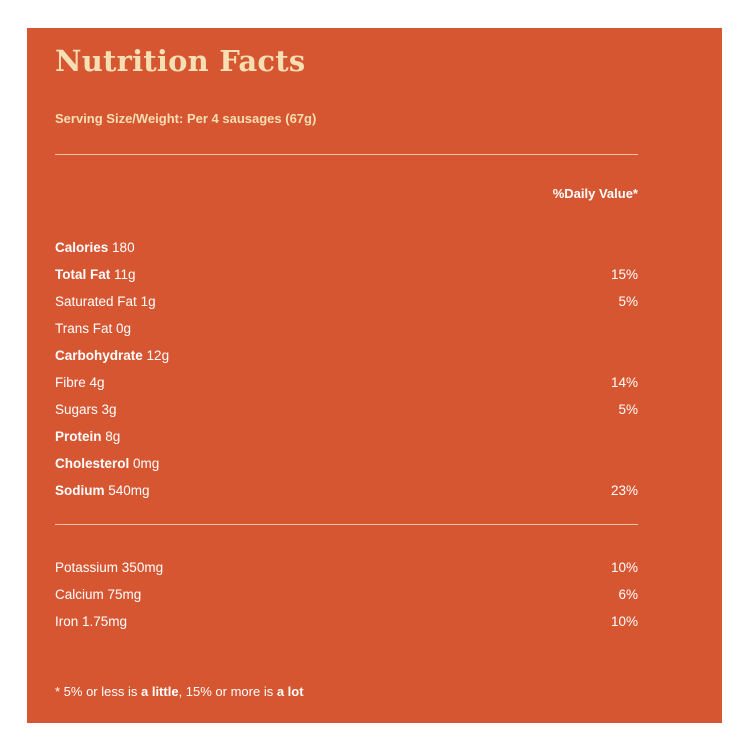  I want to click on nutrient-name: Calories, so click(82, 247).